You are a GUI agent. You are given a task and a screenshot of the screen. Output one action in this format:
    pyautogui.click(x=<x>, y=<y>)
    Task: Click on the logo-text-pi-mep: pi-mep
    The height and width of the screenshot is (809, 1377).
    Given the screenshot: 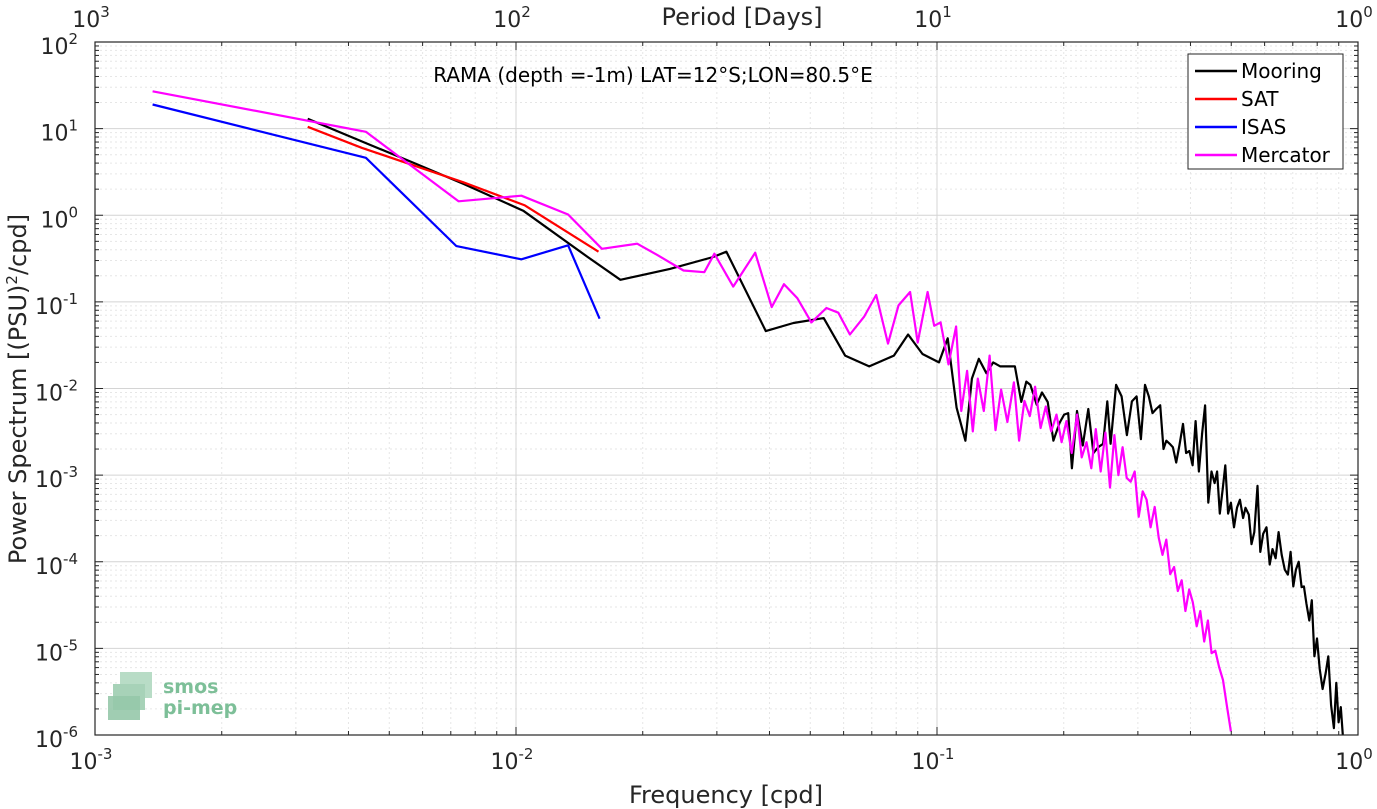 What is the action you would take?
    pyautogui.click(x=200, y=708)
    